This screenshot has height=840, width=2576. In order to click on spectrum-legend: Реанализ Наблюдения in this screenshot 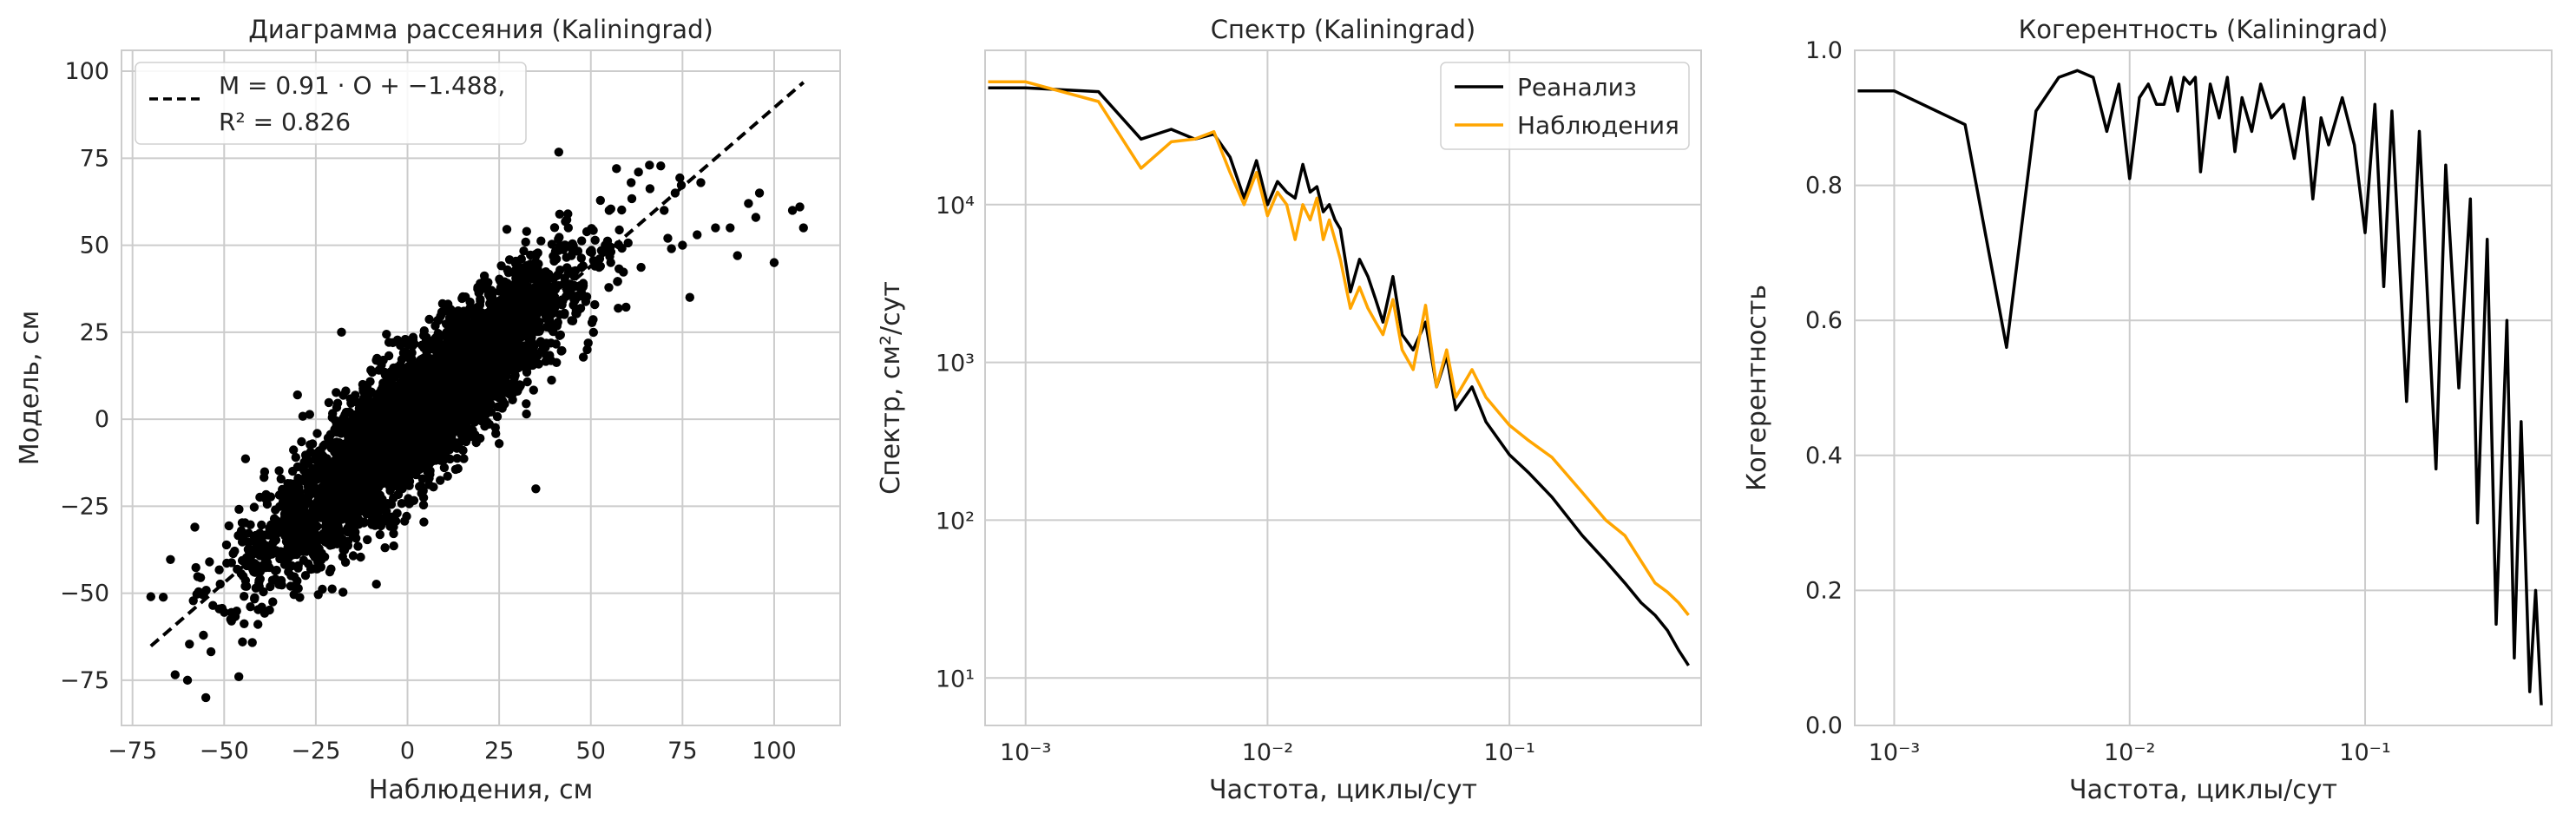, I will do `click(1565, 106)`.